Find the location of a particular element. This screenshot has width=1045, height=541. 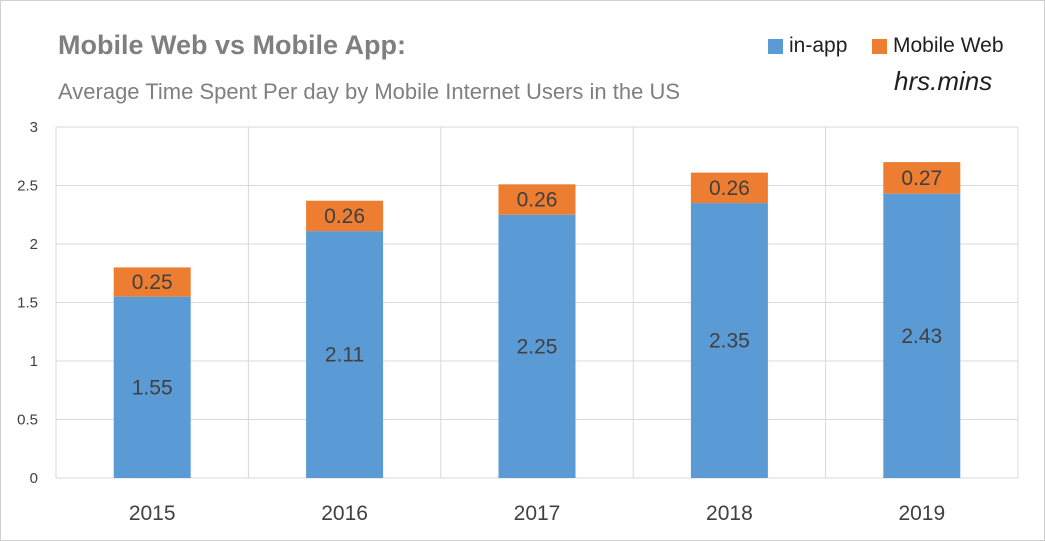

y-tick-label-3: 1.5 is located at coordinates (27, 303).